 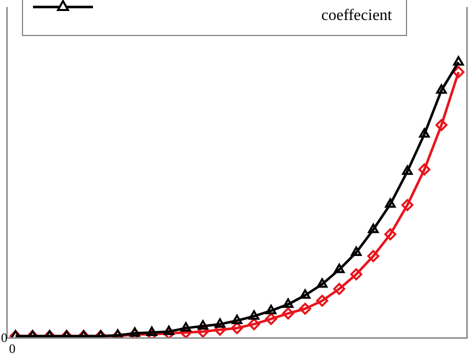 What do you see at coordinates (12, 349) in the screenshot?
I see `text: 0` at bounding box center [12, 349].